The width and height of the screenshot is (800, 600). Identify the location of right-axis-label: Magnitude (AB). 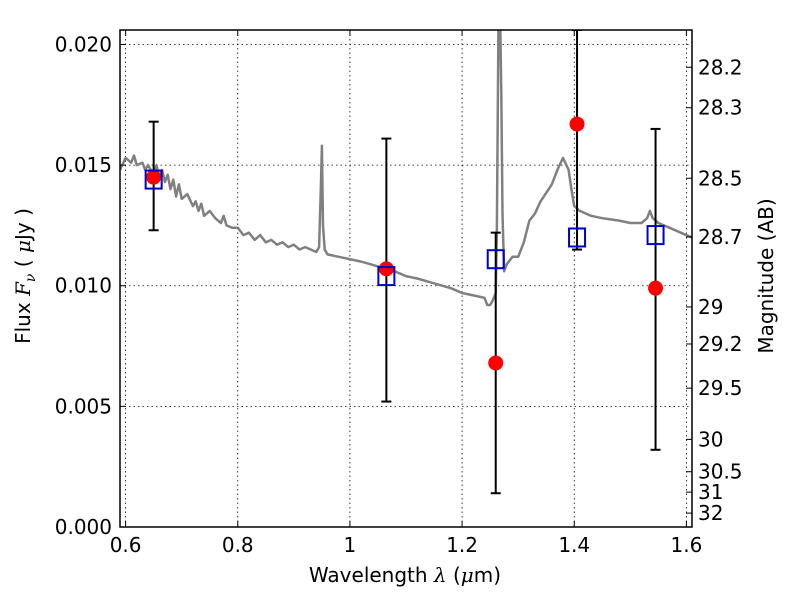
(766, 275).